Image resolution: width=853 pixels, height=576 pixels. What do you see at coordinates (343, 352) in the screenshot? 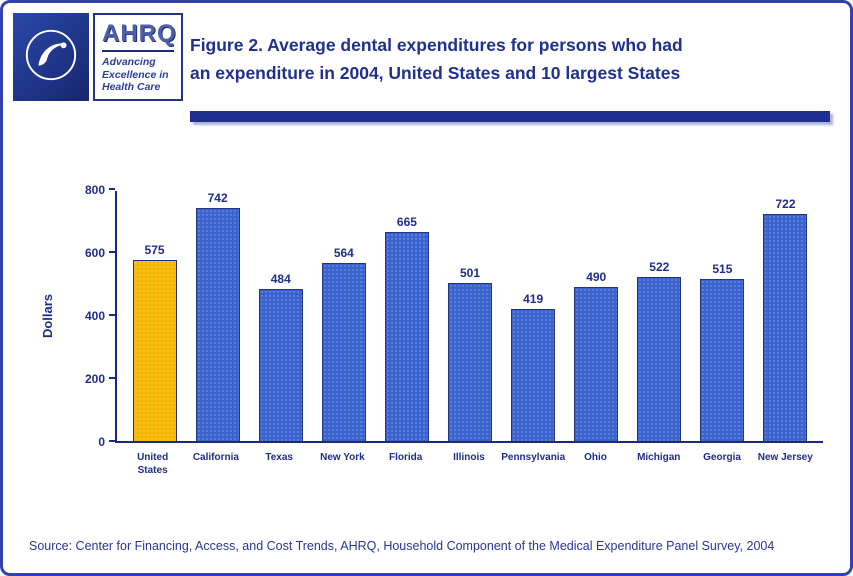
I see `bar-new-york` at bounding box center [343, 352].